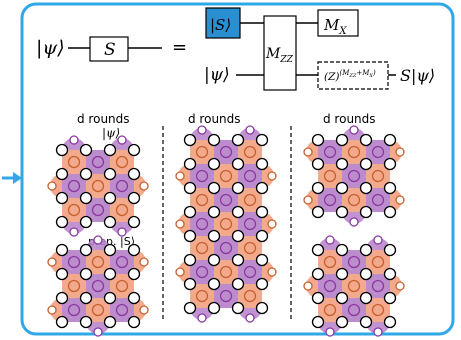  What do you see at coordinates (220, 25) in the screenshot?
I see `ancilla-ket: |S⟩` at bounding box center [220, 25].